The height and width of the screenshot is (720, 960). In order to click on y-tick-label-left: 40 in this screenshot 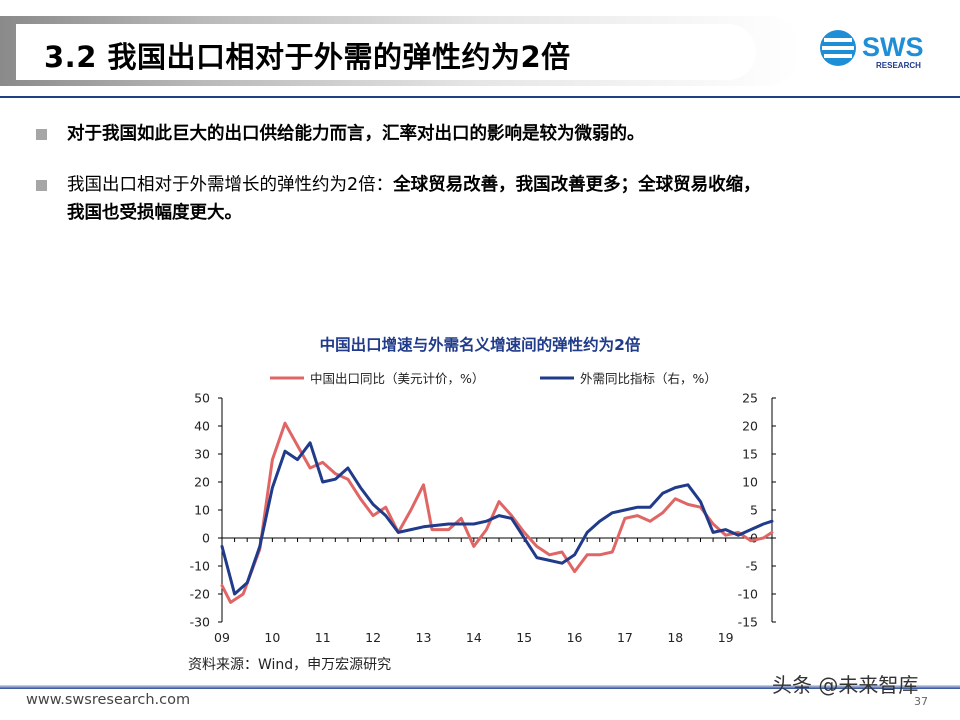, I will do `click(202, 426)`.